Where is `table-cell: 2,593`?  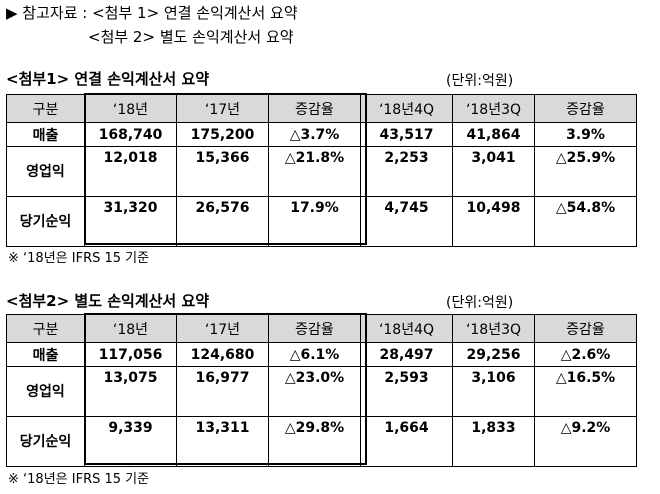 table-cell: 2,593 is located at coordinates (406, 391).